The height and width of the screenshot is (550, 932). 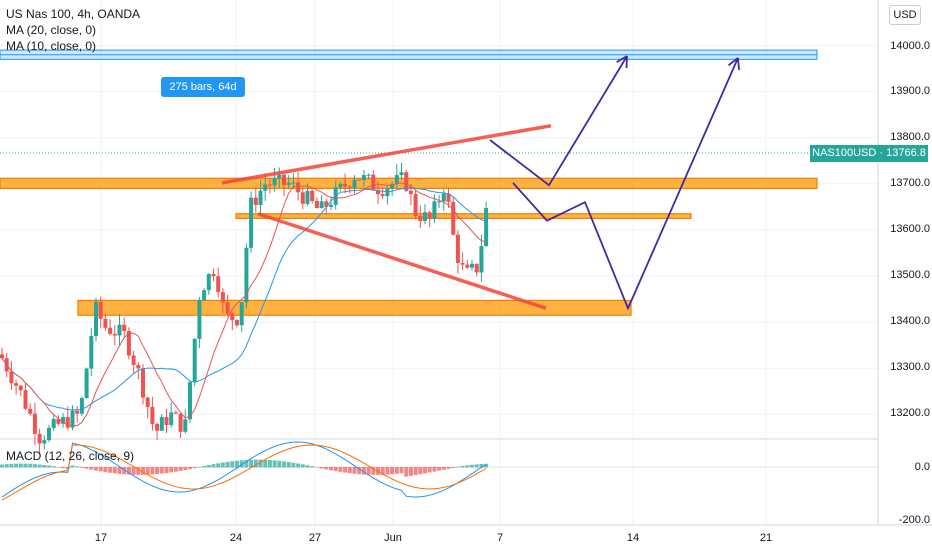 What do you see at coordinates (910, 183) in the screenshot?
I see `y-tick: 13700.0` at bounding box center [910, 183].